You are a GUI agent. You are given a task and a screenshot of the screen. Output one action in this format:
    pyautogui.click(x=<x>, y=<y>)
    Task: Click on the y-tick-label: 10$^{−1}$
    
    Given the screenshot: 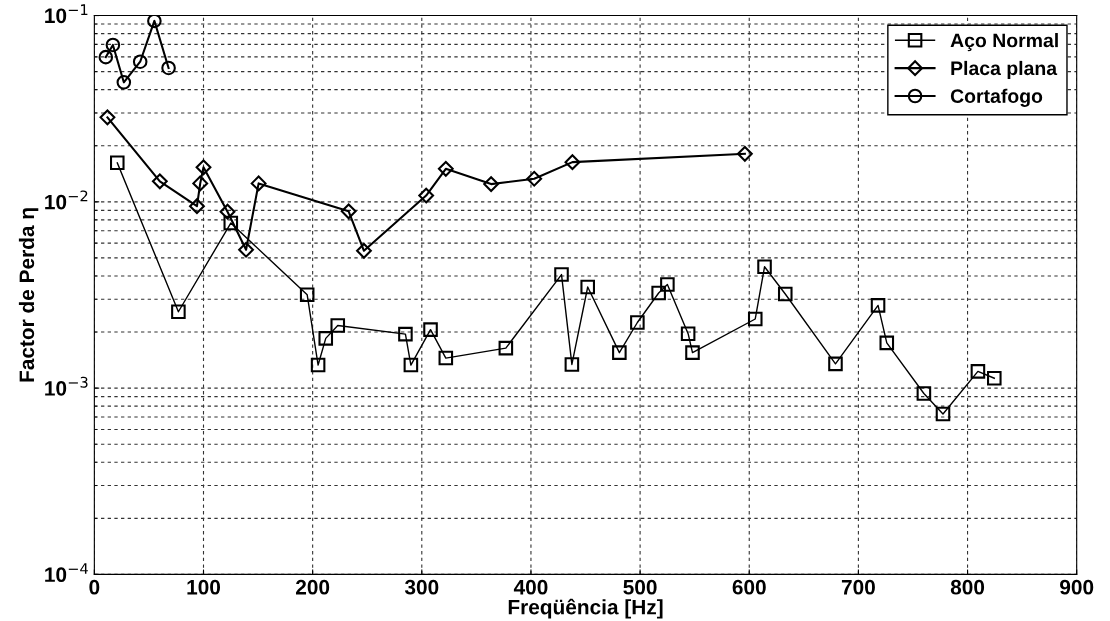 What is the action you would take?
    pyautogui.click(x=66, y=14)
    